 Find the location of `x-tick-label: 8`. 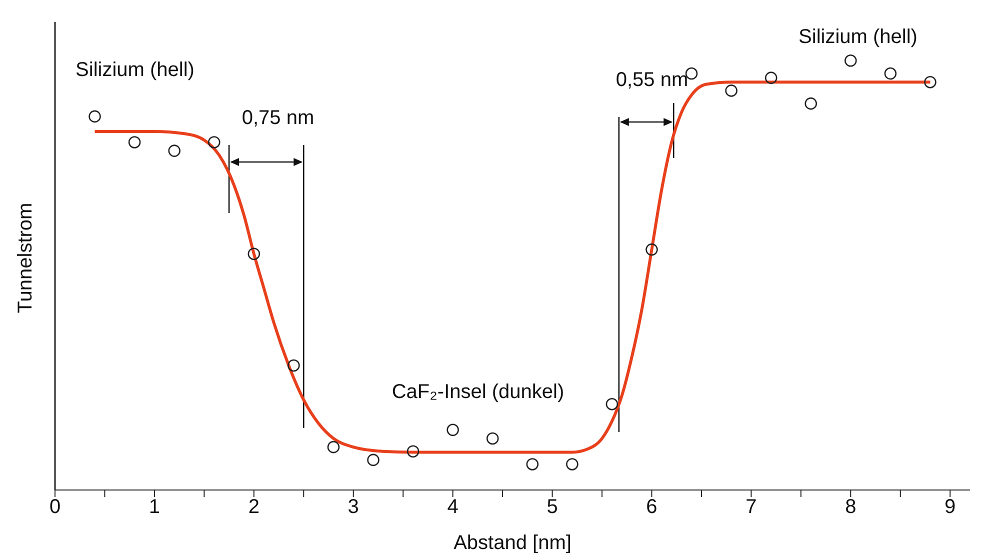

x-tick-label: 8 is located at coordinates (850, 507).